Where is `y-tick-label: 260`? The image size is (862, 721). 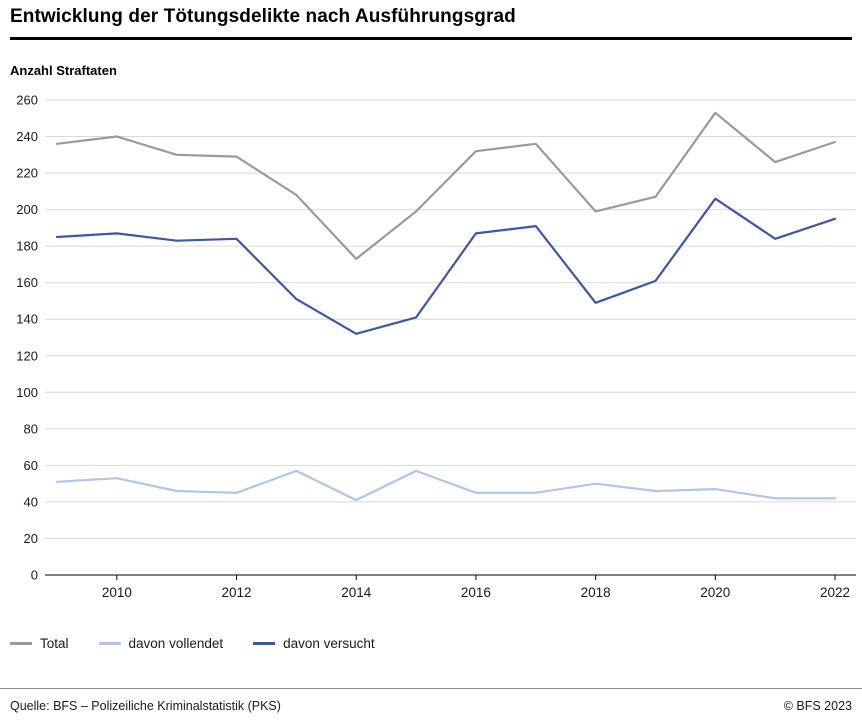 y-tick-label: 260 is located at coordinates (27, 100).